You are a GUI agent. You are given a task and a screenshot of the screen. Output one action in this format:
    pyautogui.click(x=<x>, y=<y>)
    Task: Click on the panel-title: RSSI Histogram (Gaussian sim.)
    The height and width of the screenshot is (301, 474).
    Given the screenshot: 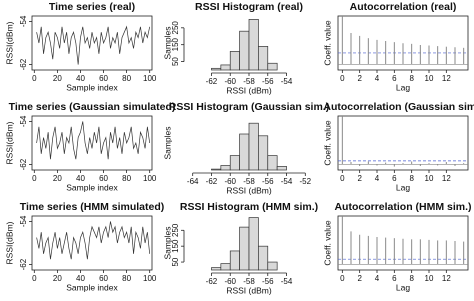 What is the action you would take?
    pyautogui.click(x=249, y=107)
    